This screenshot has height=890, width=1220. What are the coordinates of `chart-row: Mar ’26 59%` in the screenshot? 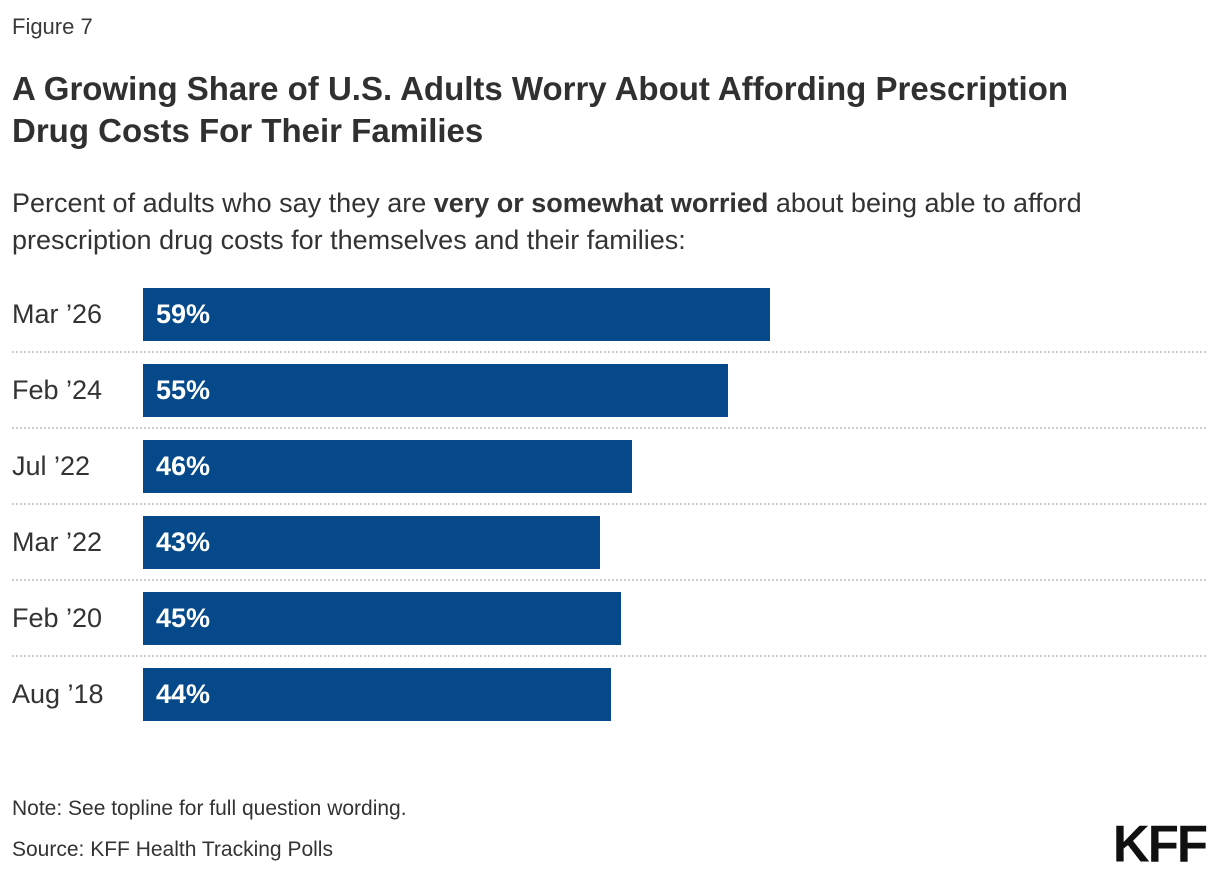 It's located at (609, 314).